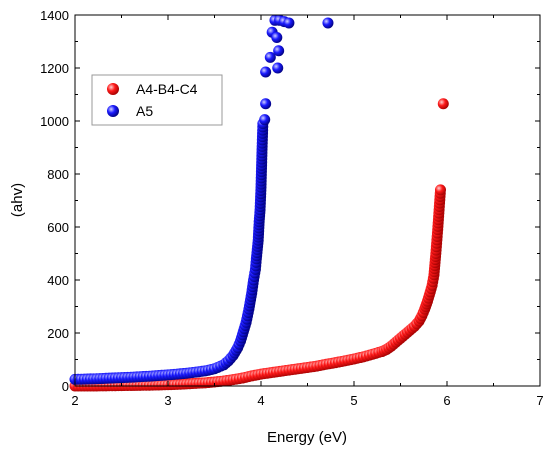 Image resolution: width=550 pixels, height=451 pixels. What do you see at coordinates (54, 15) in the screenshot?
I see `y-tick-label: 1400` at bounding box center [54, 15].